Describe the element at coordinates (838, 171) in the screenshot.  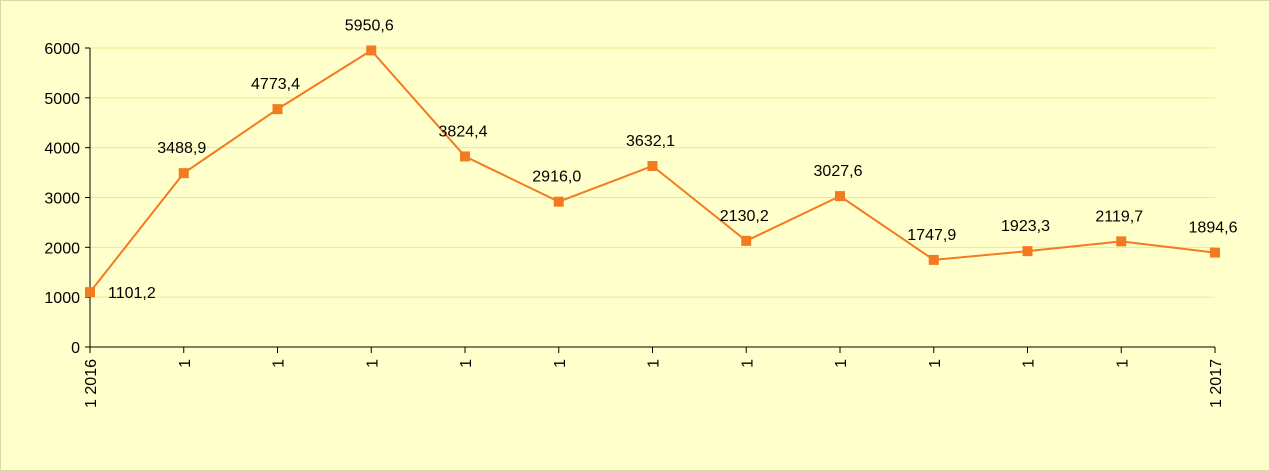
I see `data-label: 3027,6` at that location.